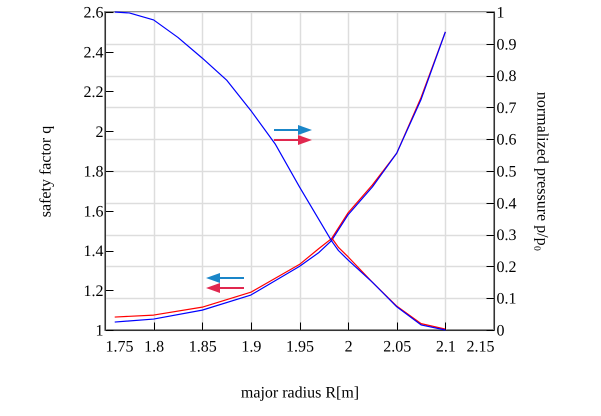 The width and height of the screenshot is (601, 416). I want to click on y-tick-label: 1, so click(100, 331).